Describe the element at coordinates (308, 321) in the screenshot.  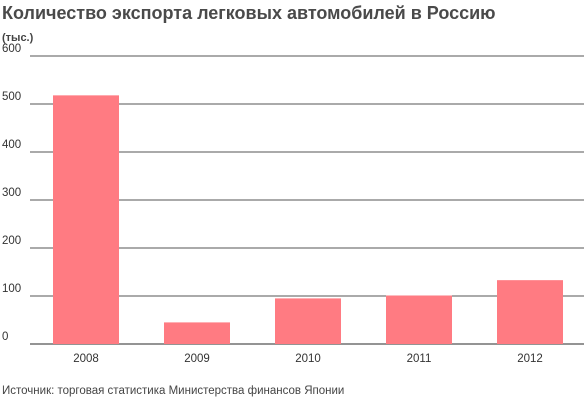
I see `bar-2010` at that location.